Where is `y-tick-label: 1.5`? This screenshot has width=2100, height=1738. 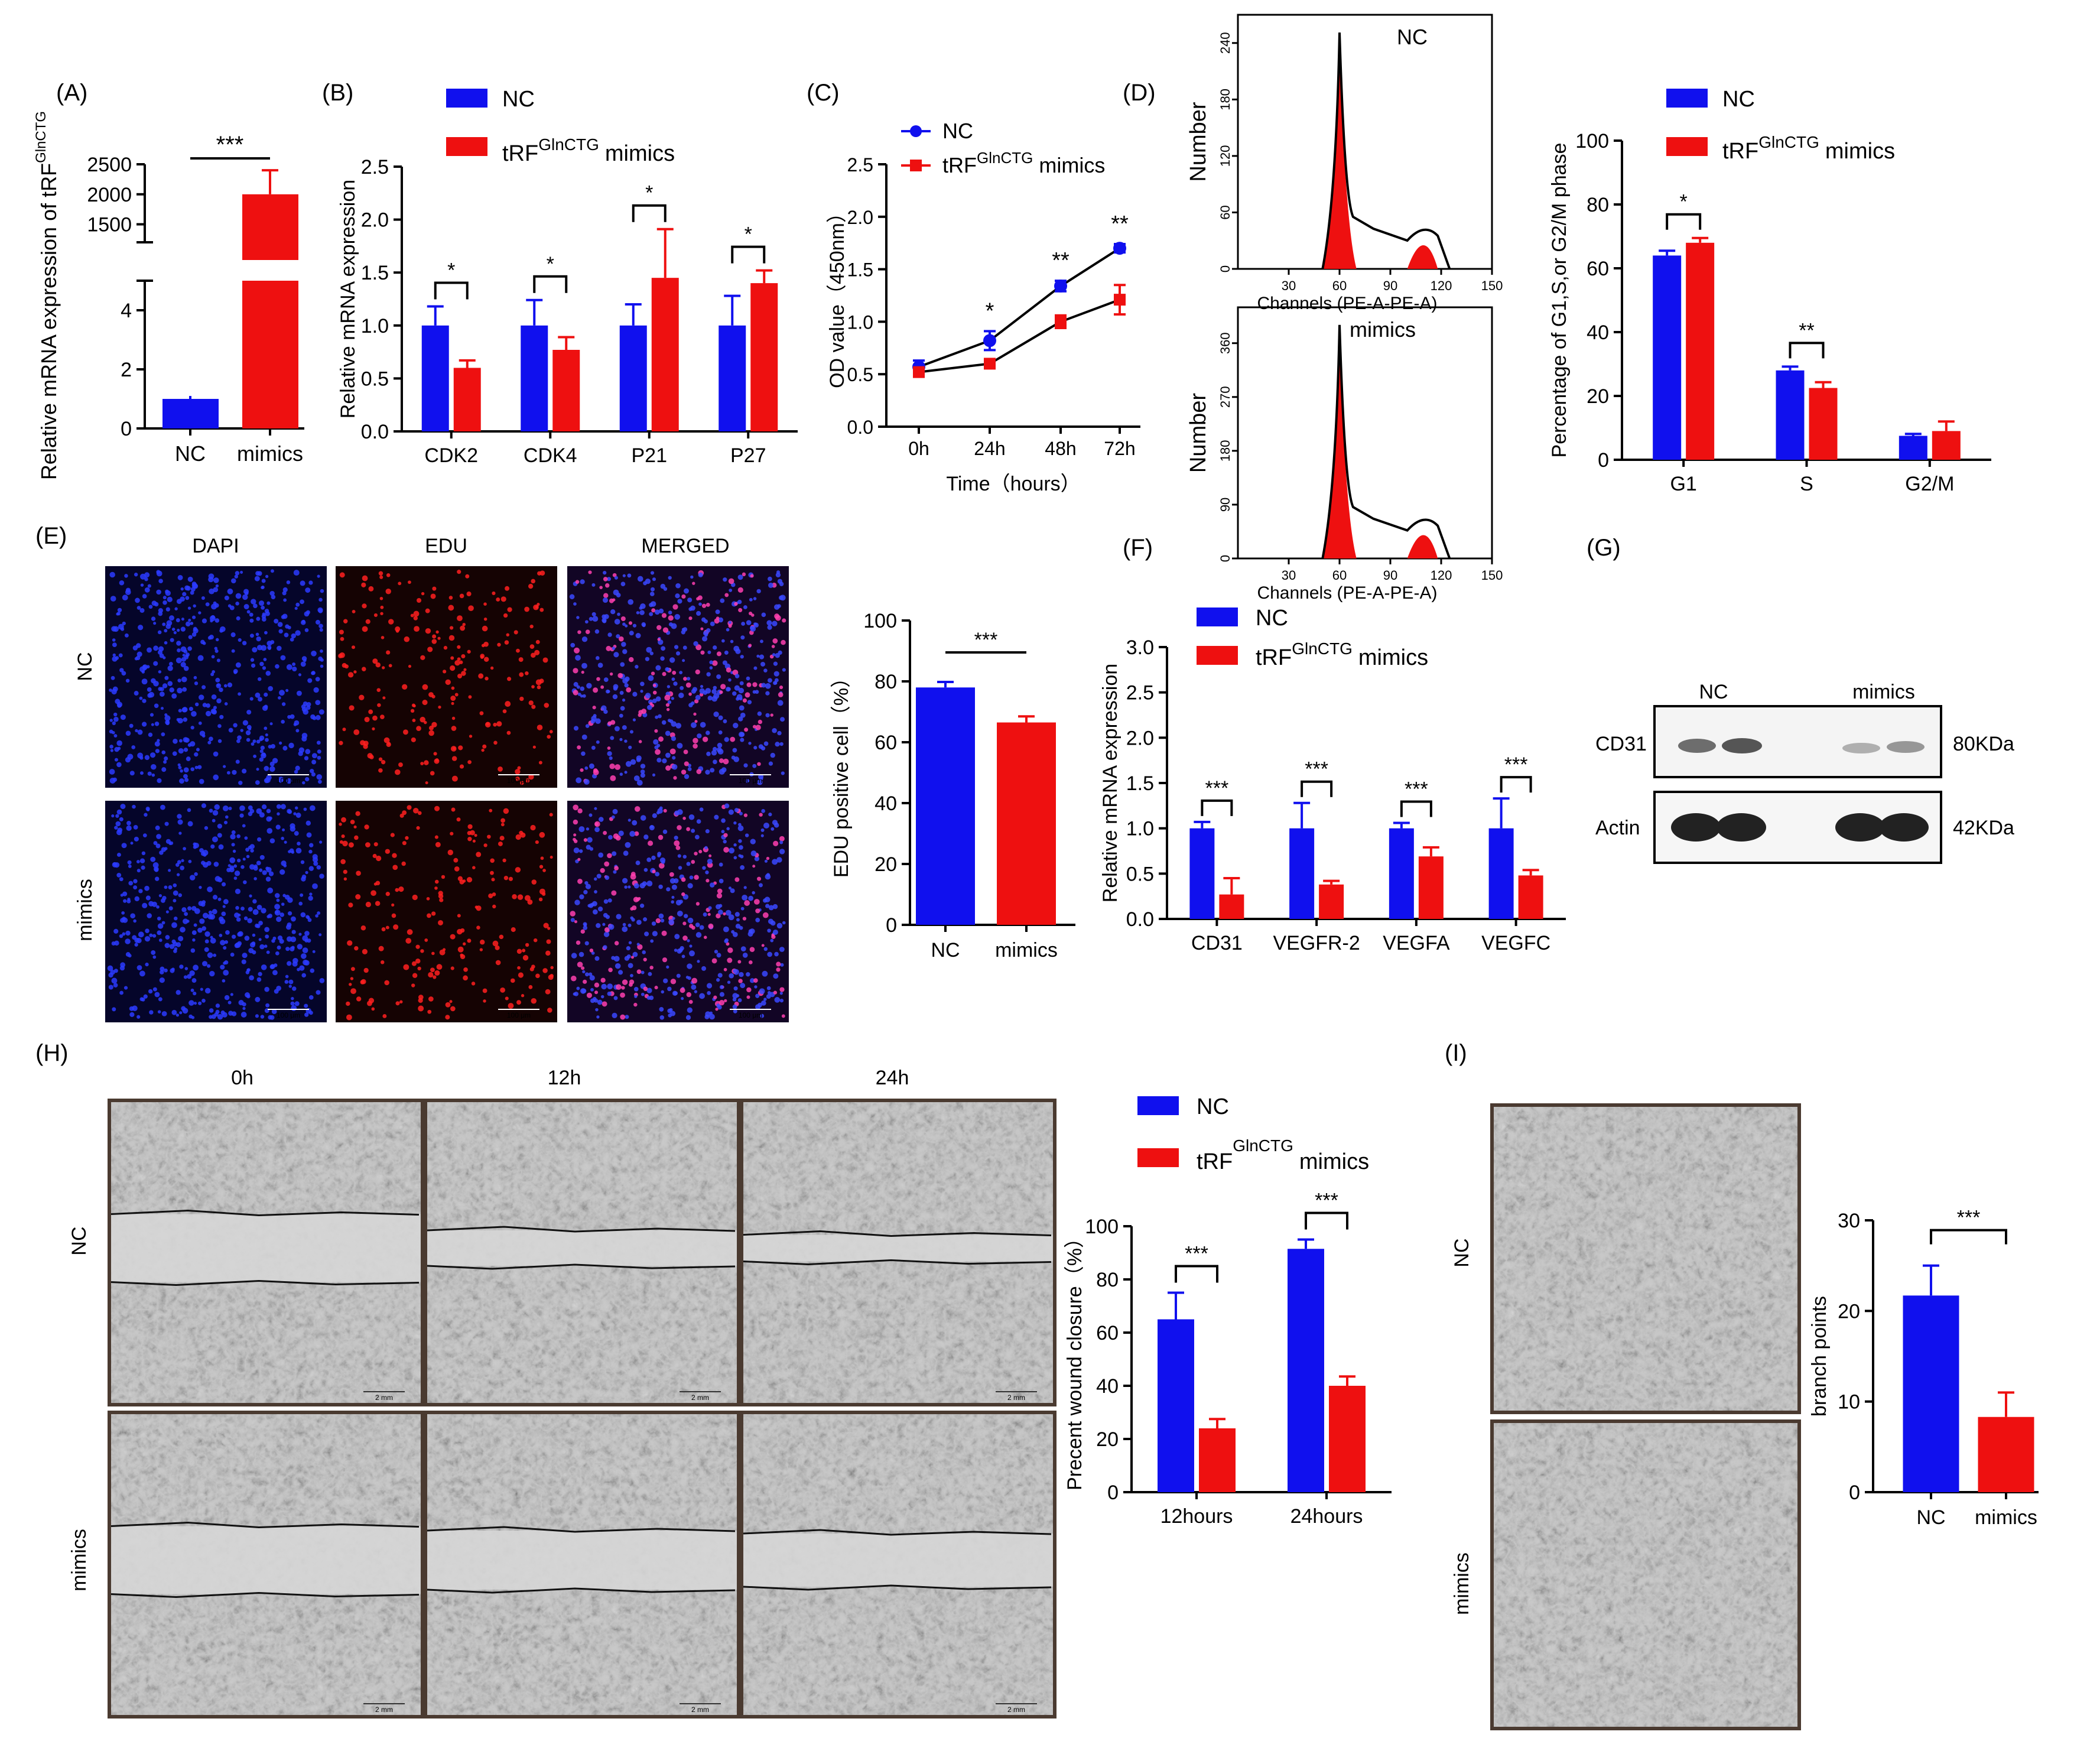
y-tick-label: 1.5 is located at coordinates (860, 270).